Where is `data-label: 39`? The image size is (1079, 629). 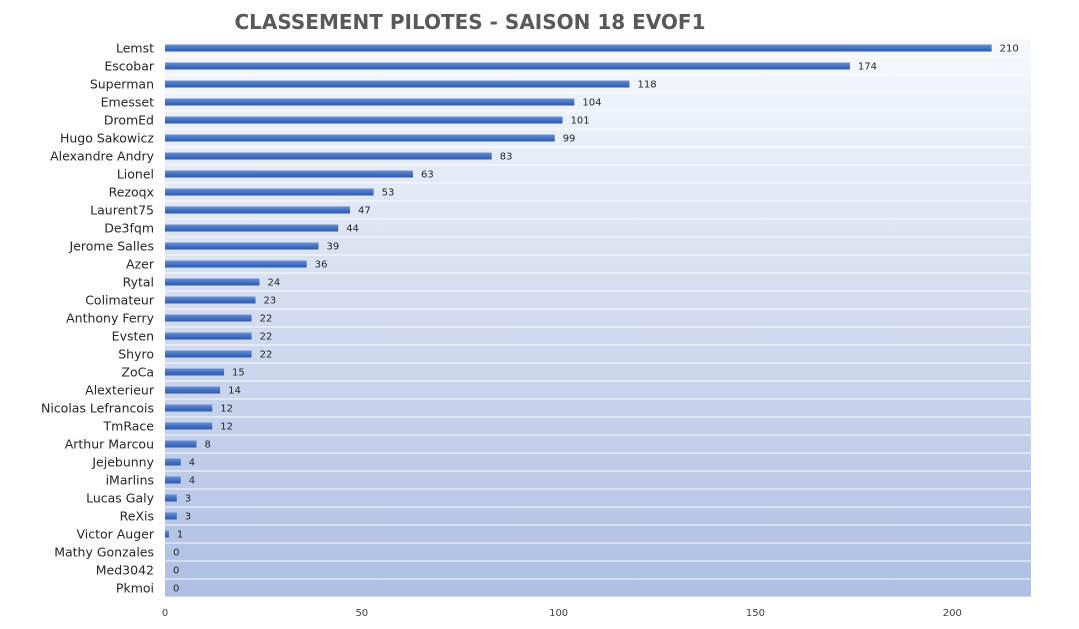 data-label: 39 is located at coordinates (333, 247).